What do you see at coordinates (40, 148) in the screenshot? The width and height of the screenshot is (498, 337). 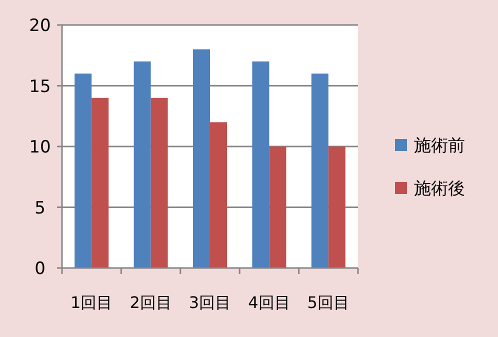 I see `y-tick-label: 10` at bounding box center [40, 148].